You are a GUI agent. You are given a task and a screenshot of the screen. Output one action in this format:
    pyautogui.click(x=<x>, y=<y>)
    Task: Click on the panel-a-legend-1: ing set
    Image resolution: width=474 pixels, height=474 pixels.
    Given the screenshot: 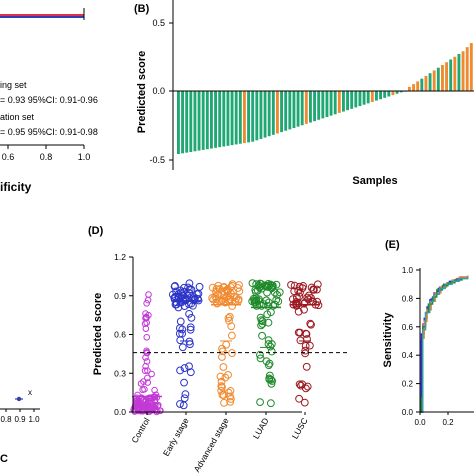 What is the action you would take?
    pyautogui.click(x=13, y=85)
    